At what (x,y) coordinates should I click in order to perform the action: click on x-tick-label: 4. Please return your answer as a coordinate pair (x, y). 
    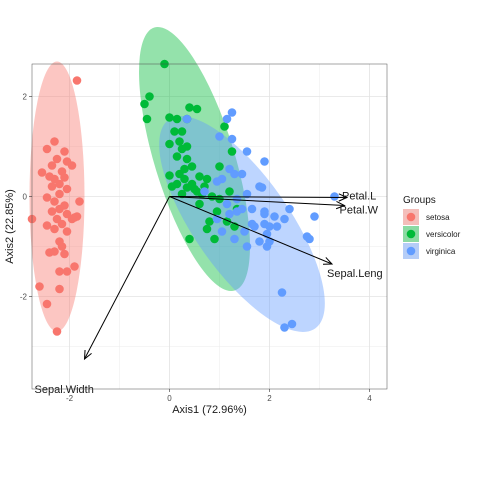
    Looking at the image, I should click on (369, 398).